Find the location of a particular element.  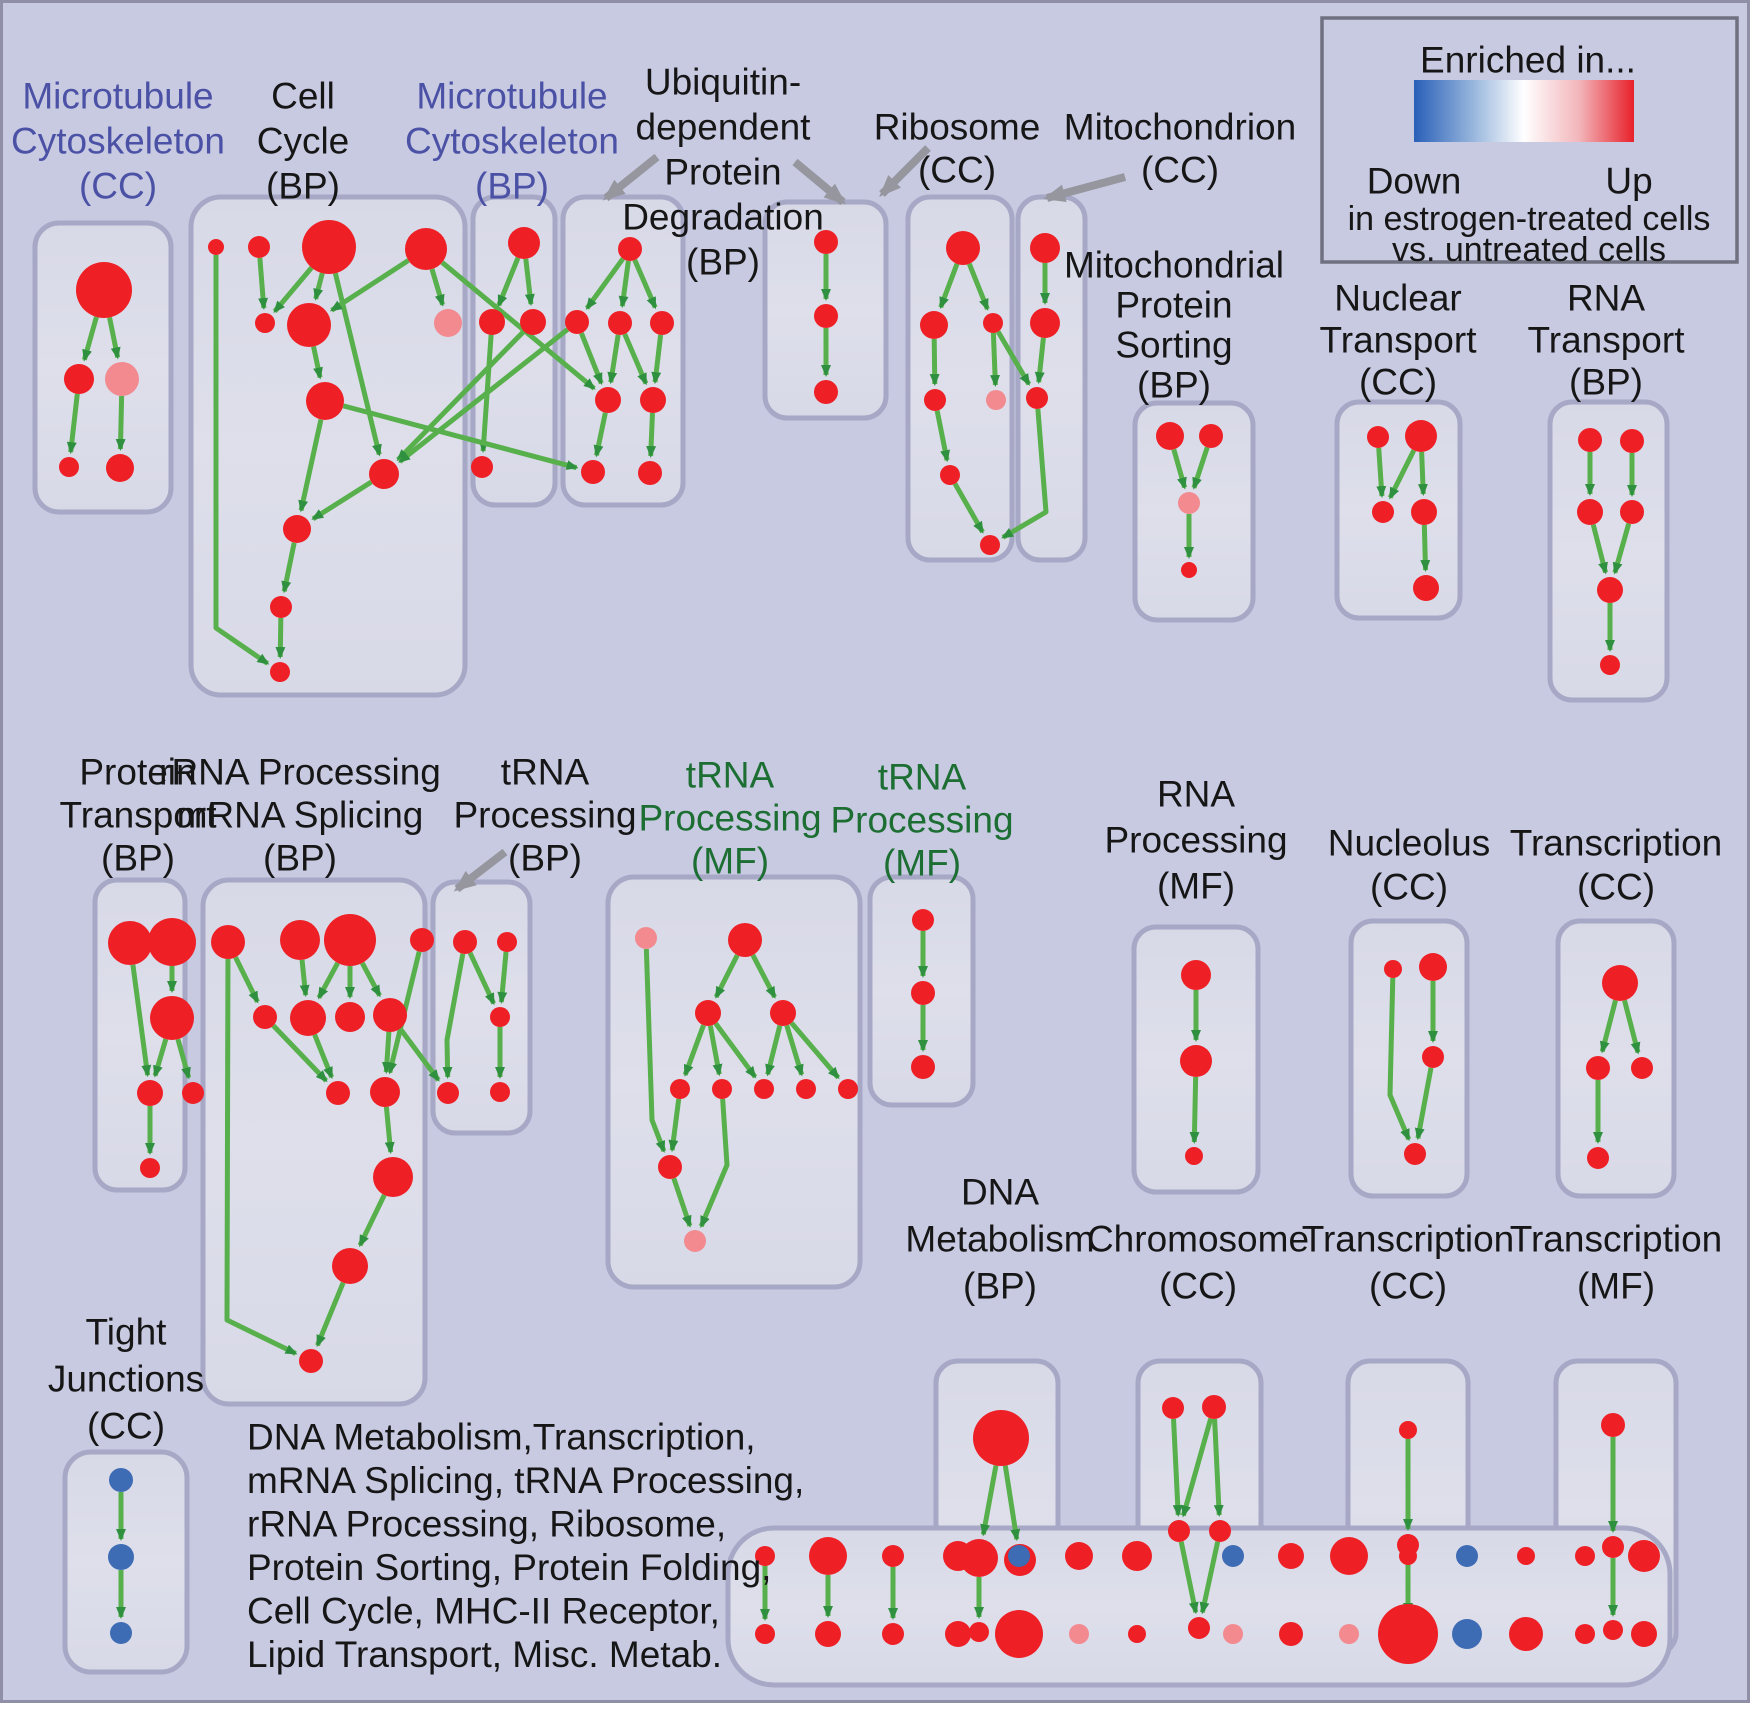

cluster-label-tight-junctions-line0: Tight is located at coordinates (127, 1332).